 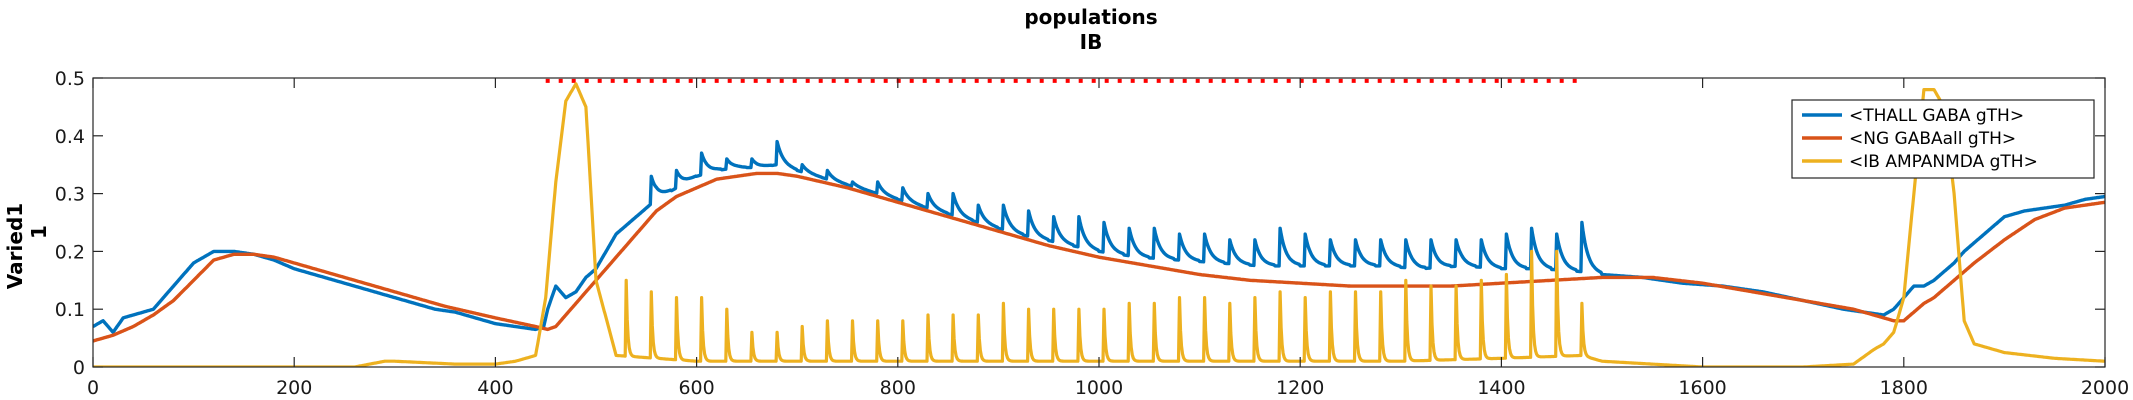 What do you see at coordinates (39, 232) in the screenshot?
I see `y-axis-label-line-2: 1` at bounding box center [39, 232].